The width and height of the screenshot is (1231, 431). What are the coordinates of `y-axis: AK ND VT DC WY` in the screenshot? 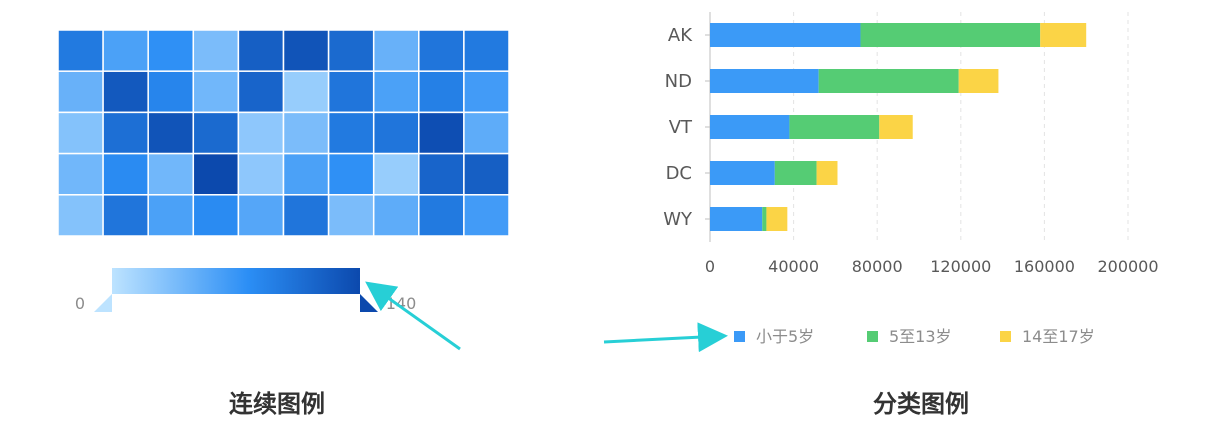 It's located at (687, 127).